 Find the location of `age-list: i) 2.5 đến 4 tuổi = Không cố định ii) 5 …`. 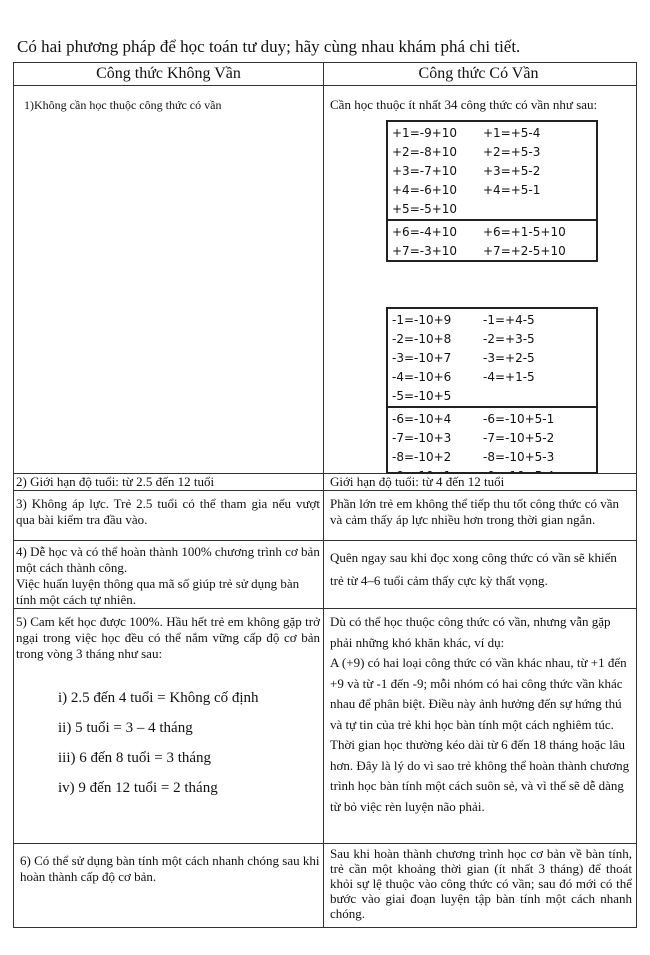

age-list: i) 2.5 đến 4 tuổi = Không cố định ii) 5 … is located at coordinates (158, 750).